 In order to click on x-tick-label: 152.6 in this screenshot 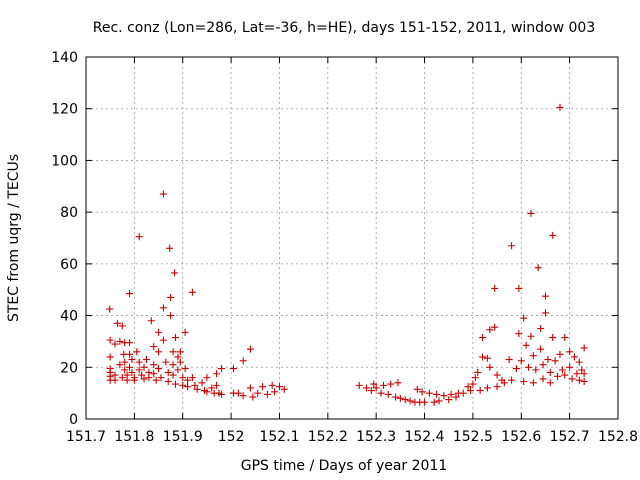, I will do `click(521, 437)`.